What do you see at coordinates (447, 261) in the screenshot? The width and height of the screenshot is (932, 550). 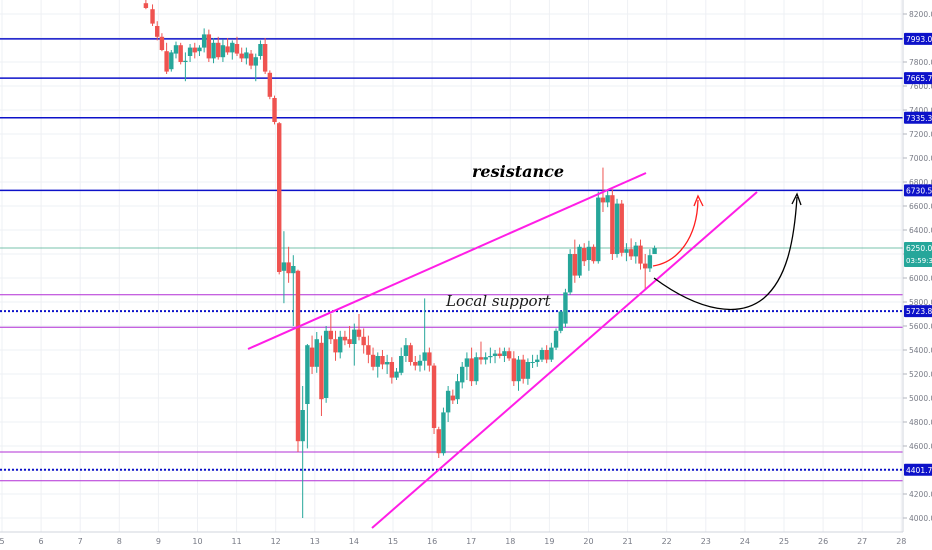 I see `resistance-trendline` at bounding box center [447, 261].